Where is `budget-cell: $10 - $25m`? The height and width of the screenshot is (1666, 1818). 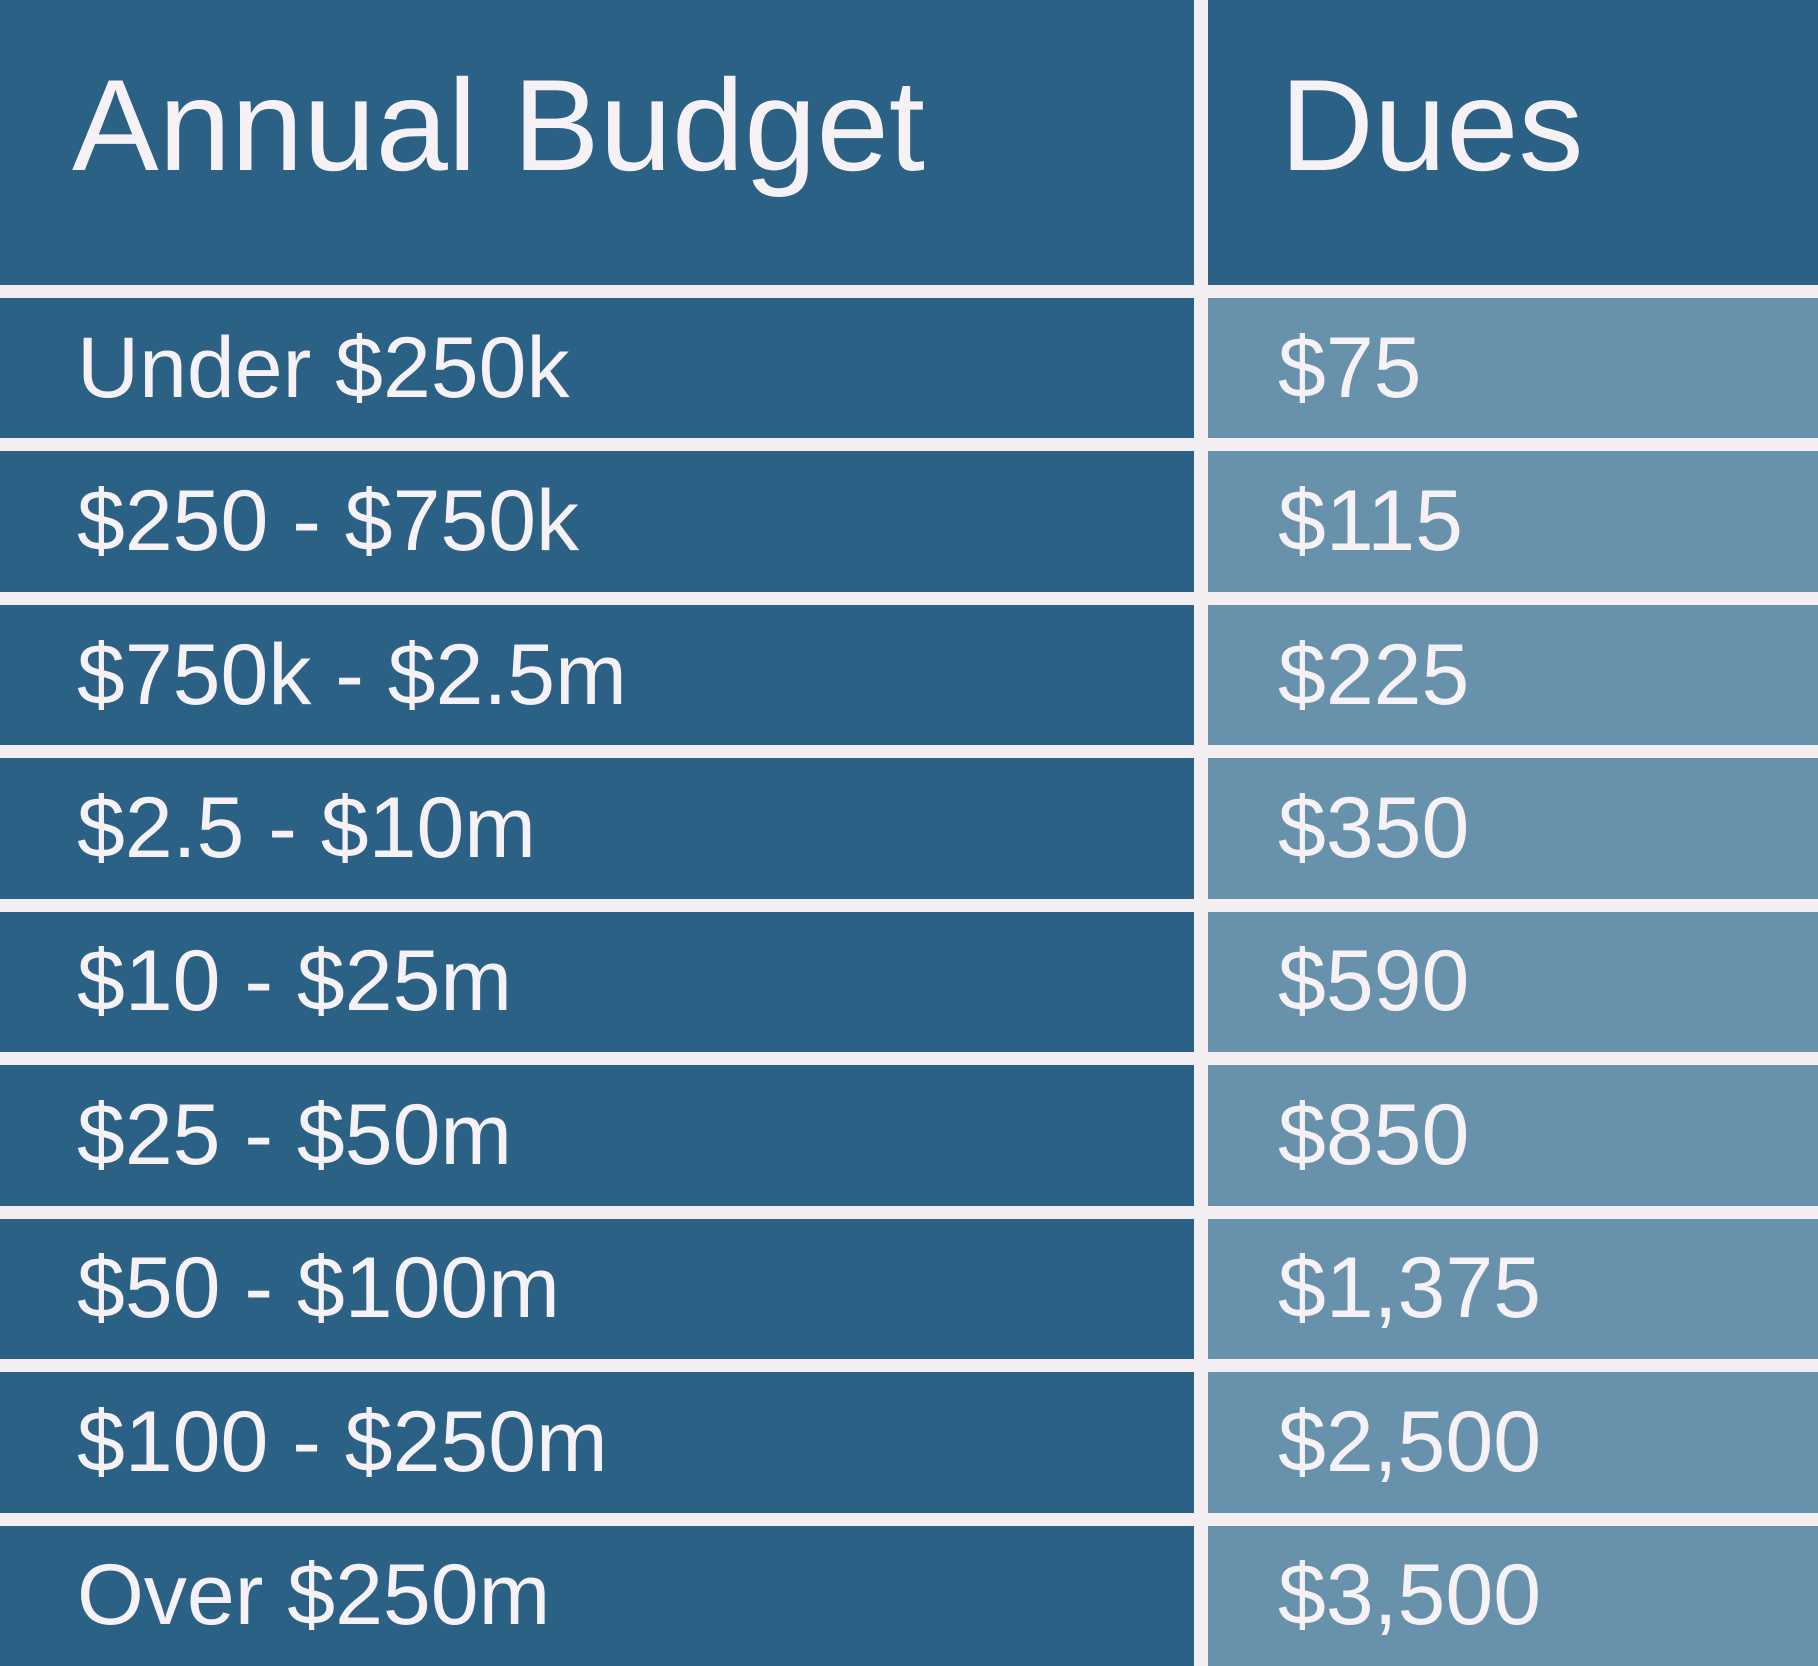 budget-cell: $10 - $25m is located at coordinates (597, 982).